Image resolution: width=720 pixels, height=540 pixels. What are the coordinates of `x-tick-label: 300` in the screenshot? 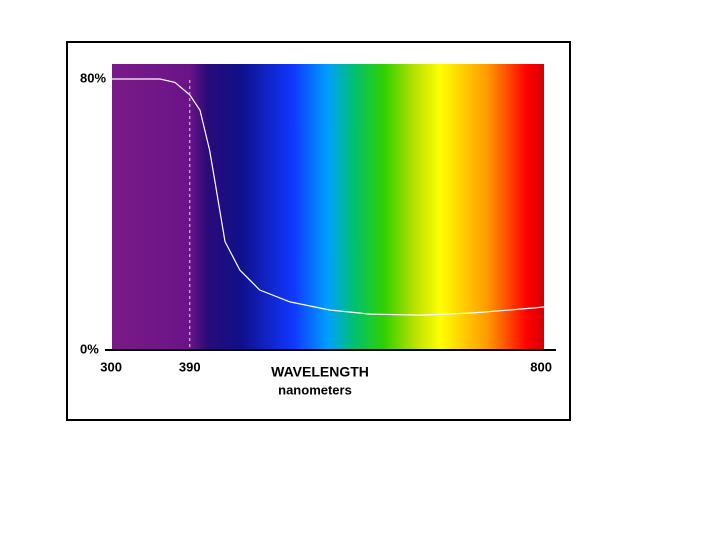 It's located at (111, 366).